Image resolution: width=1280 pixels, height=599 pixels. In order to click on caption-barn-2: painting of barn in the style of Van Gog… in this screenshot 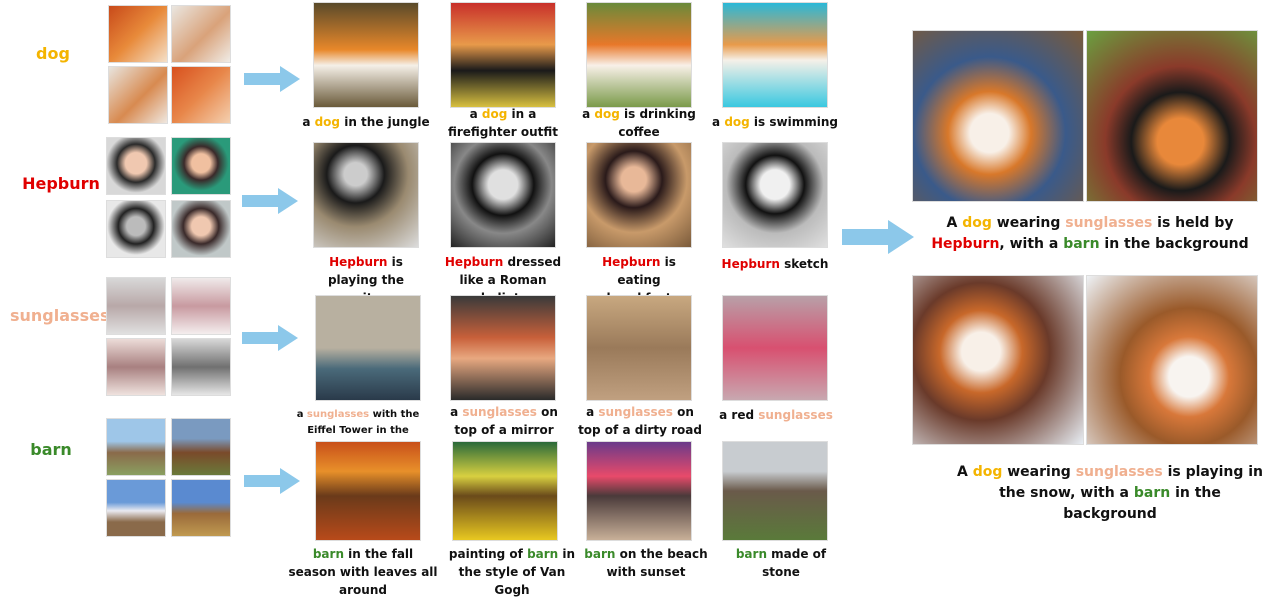, I will do `click(512, 572)`.